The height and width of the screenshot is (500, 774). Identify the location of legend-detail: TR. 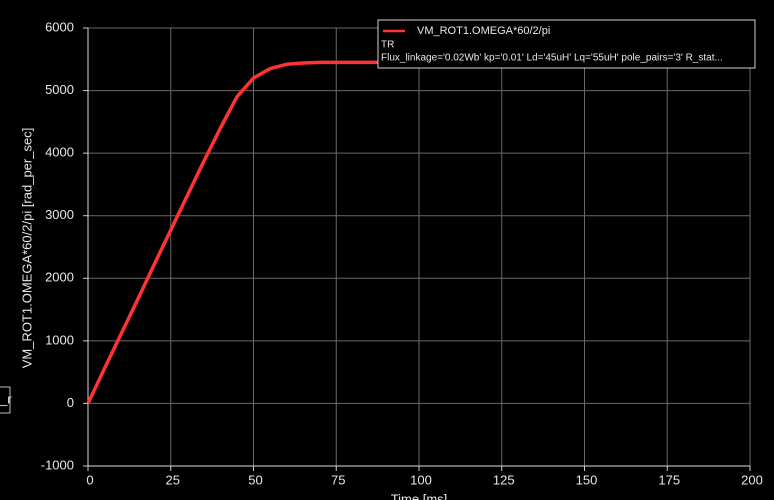
(387, 45).